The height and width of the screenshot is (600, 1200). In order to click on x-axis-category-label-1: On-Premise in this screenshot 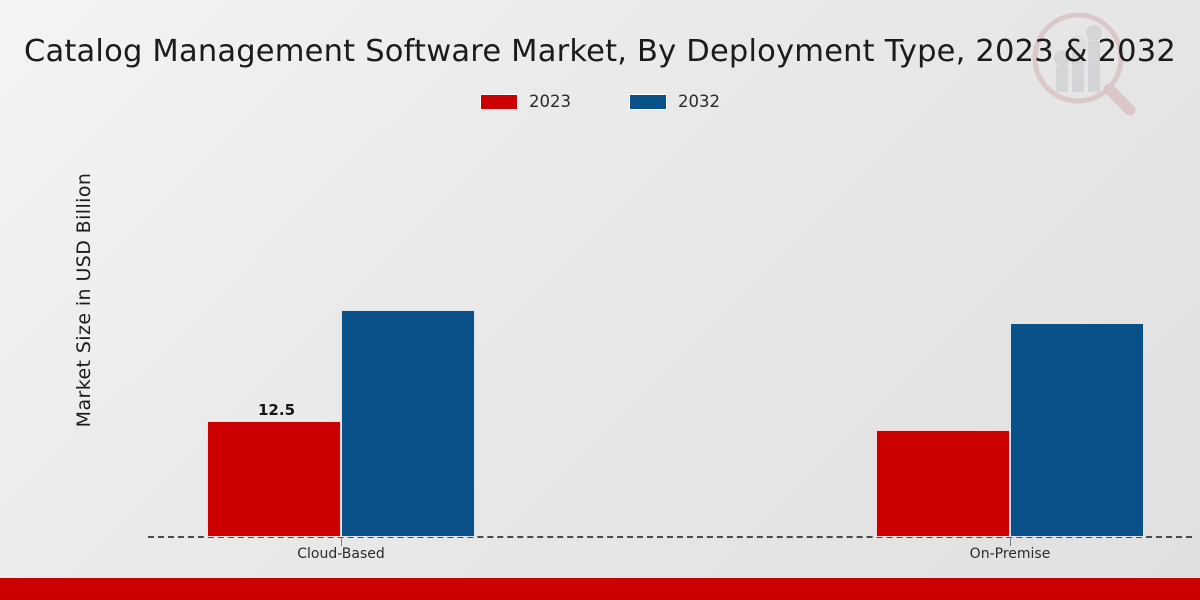, I will do `click(1010, 554)`.